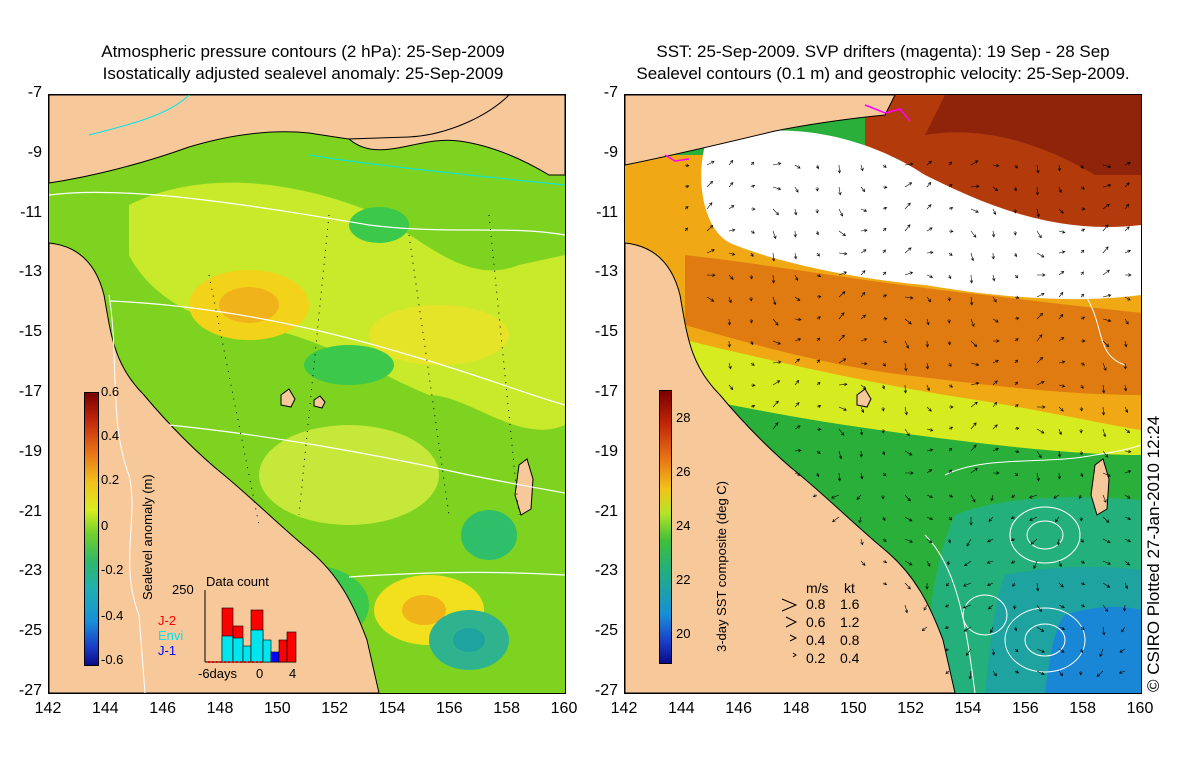  What do you see at coordinates (48, 708) in the screenshot?
I see `x-tick-label: 142` at bounding box center [48, 708].